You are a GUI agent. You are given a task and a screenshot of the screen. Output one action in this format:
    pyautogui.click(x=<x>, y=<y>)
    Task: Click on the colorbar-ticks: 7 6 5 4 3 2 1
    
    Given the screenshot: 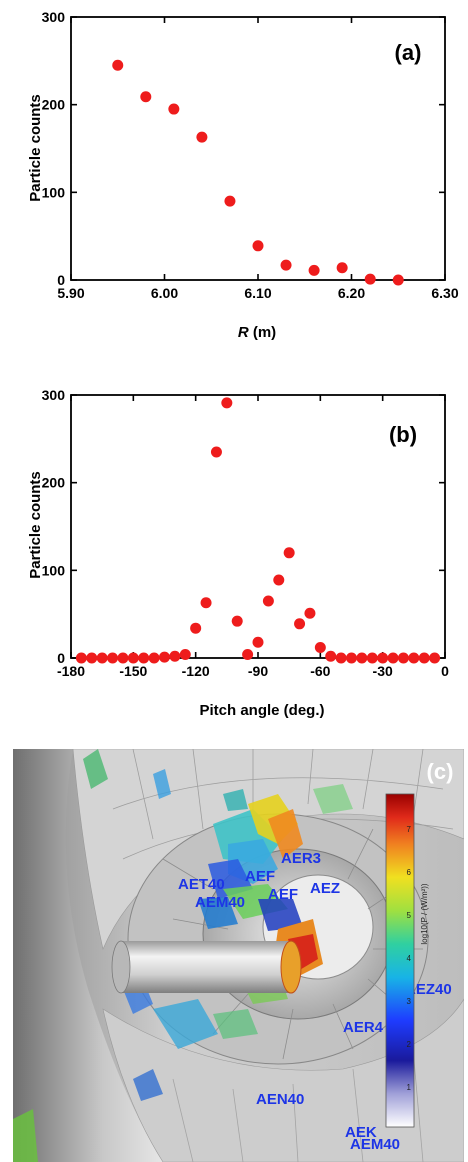 What is the action you would take?
    pyautogui.click(x=409, y=958)
    